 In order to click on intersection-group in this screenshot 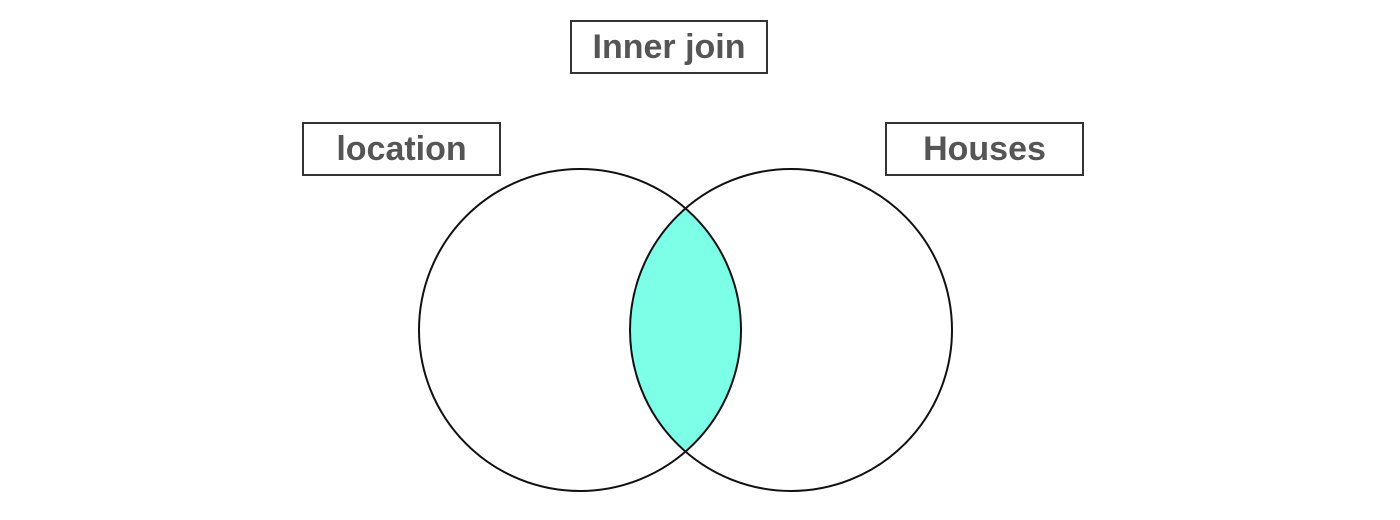, I will do `click(685, 330)`.